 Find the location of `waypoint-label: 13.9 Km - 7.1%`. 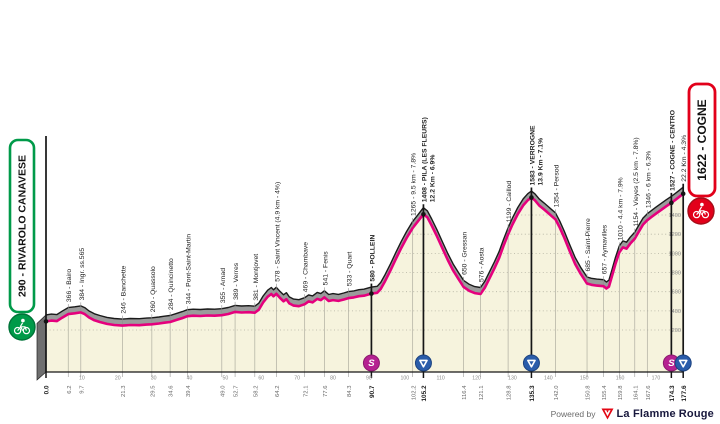

waypoint-label: 13.9 Km - 7.1% is located at coordinates (541, 162).